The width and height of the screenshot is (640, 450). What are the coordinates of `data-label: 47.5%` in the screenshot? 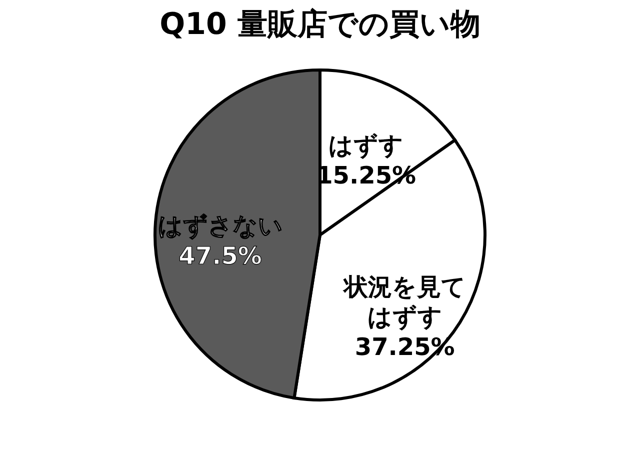 It's located at (220, 256).